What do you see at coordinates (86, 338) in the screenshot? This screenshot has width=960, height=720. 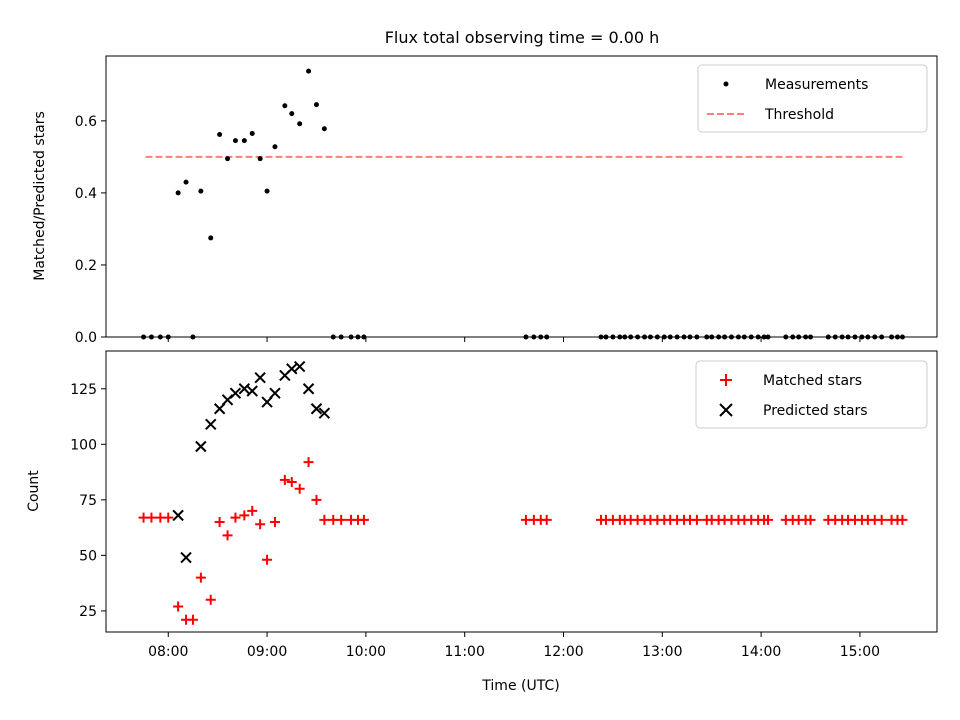 I see `y-tick-label: 0.0` at bounding box center [86, 338].